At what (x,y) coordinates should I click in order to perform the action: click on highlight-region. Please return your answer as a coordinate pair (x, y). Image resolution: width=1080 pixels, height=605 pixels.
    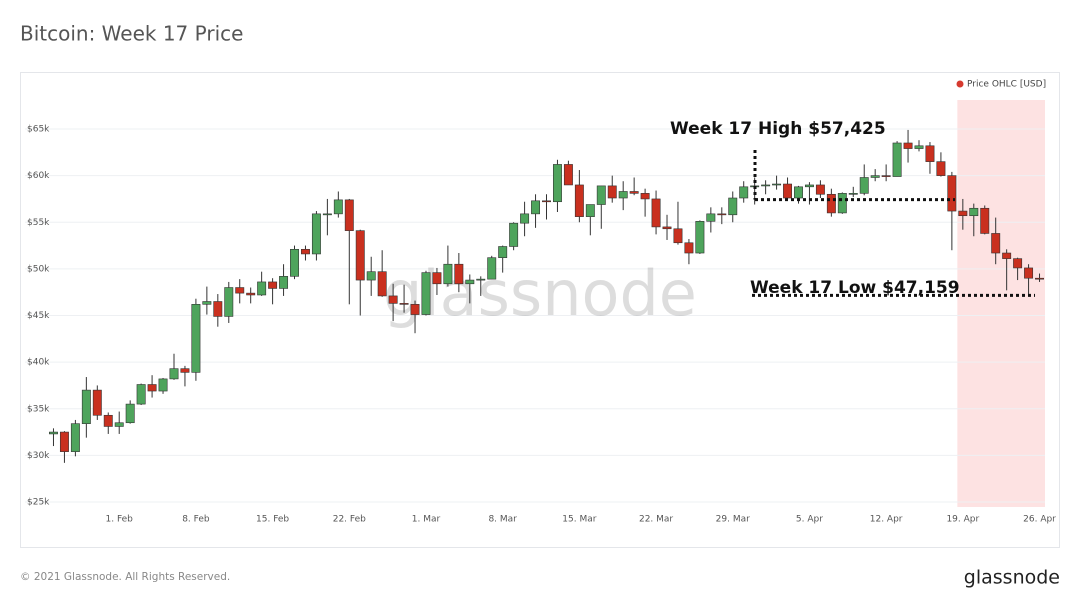
    Looking at the image, I should click on (1001, 303).